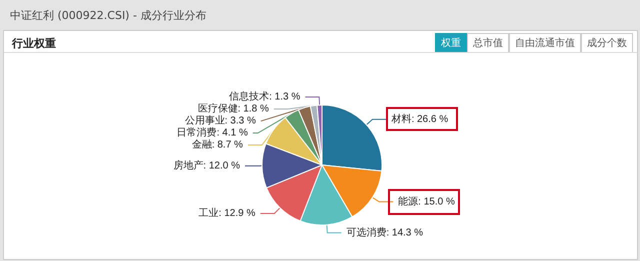  I want to click on slice-label: 房地产, so click(188, 165).